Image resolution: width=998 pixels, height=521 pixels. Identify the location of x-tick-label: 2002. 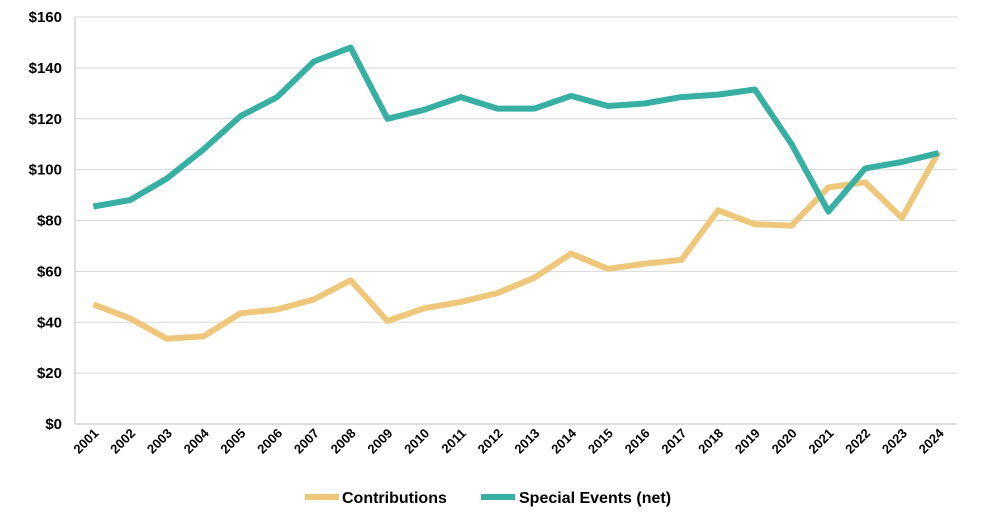
(122, 441).